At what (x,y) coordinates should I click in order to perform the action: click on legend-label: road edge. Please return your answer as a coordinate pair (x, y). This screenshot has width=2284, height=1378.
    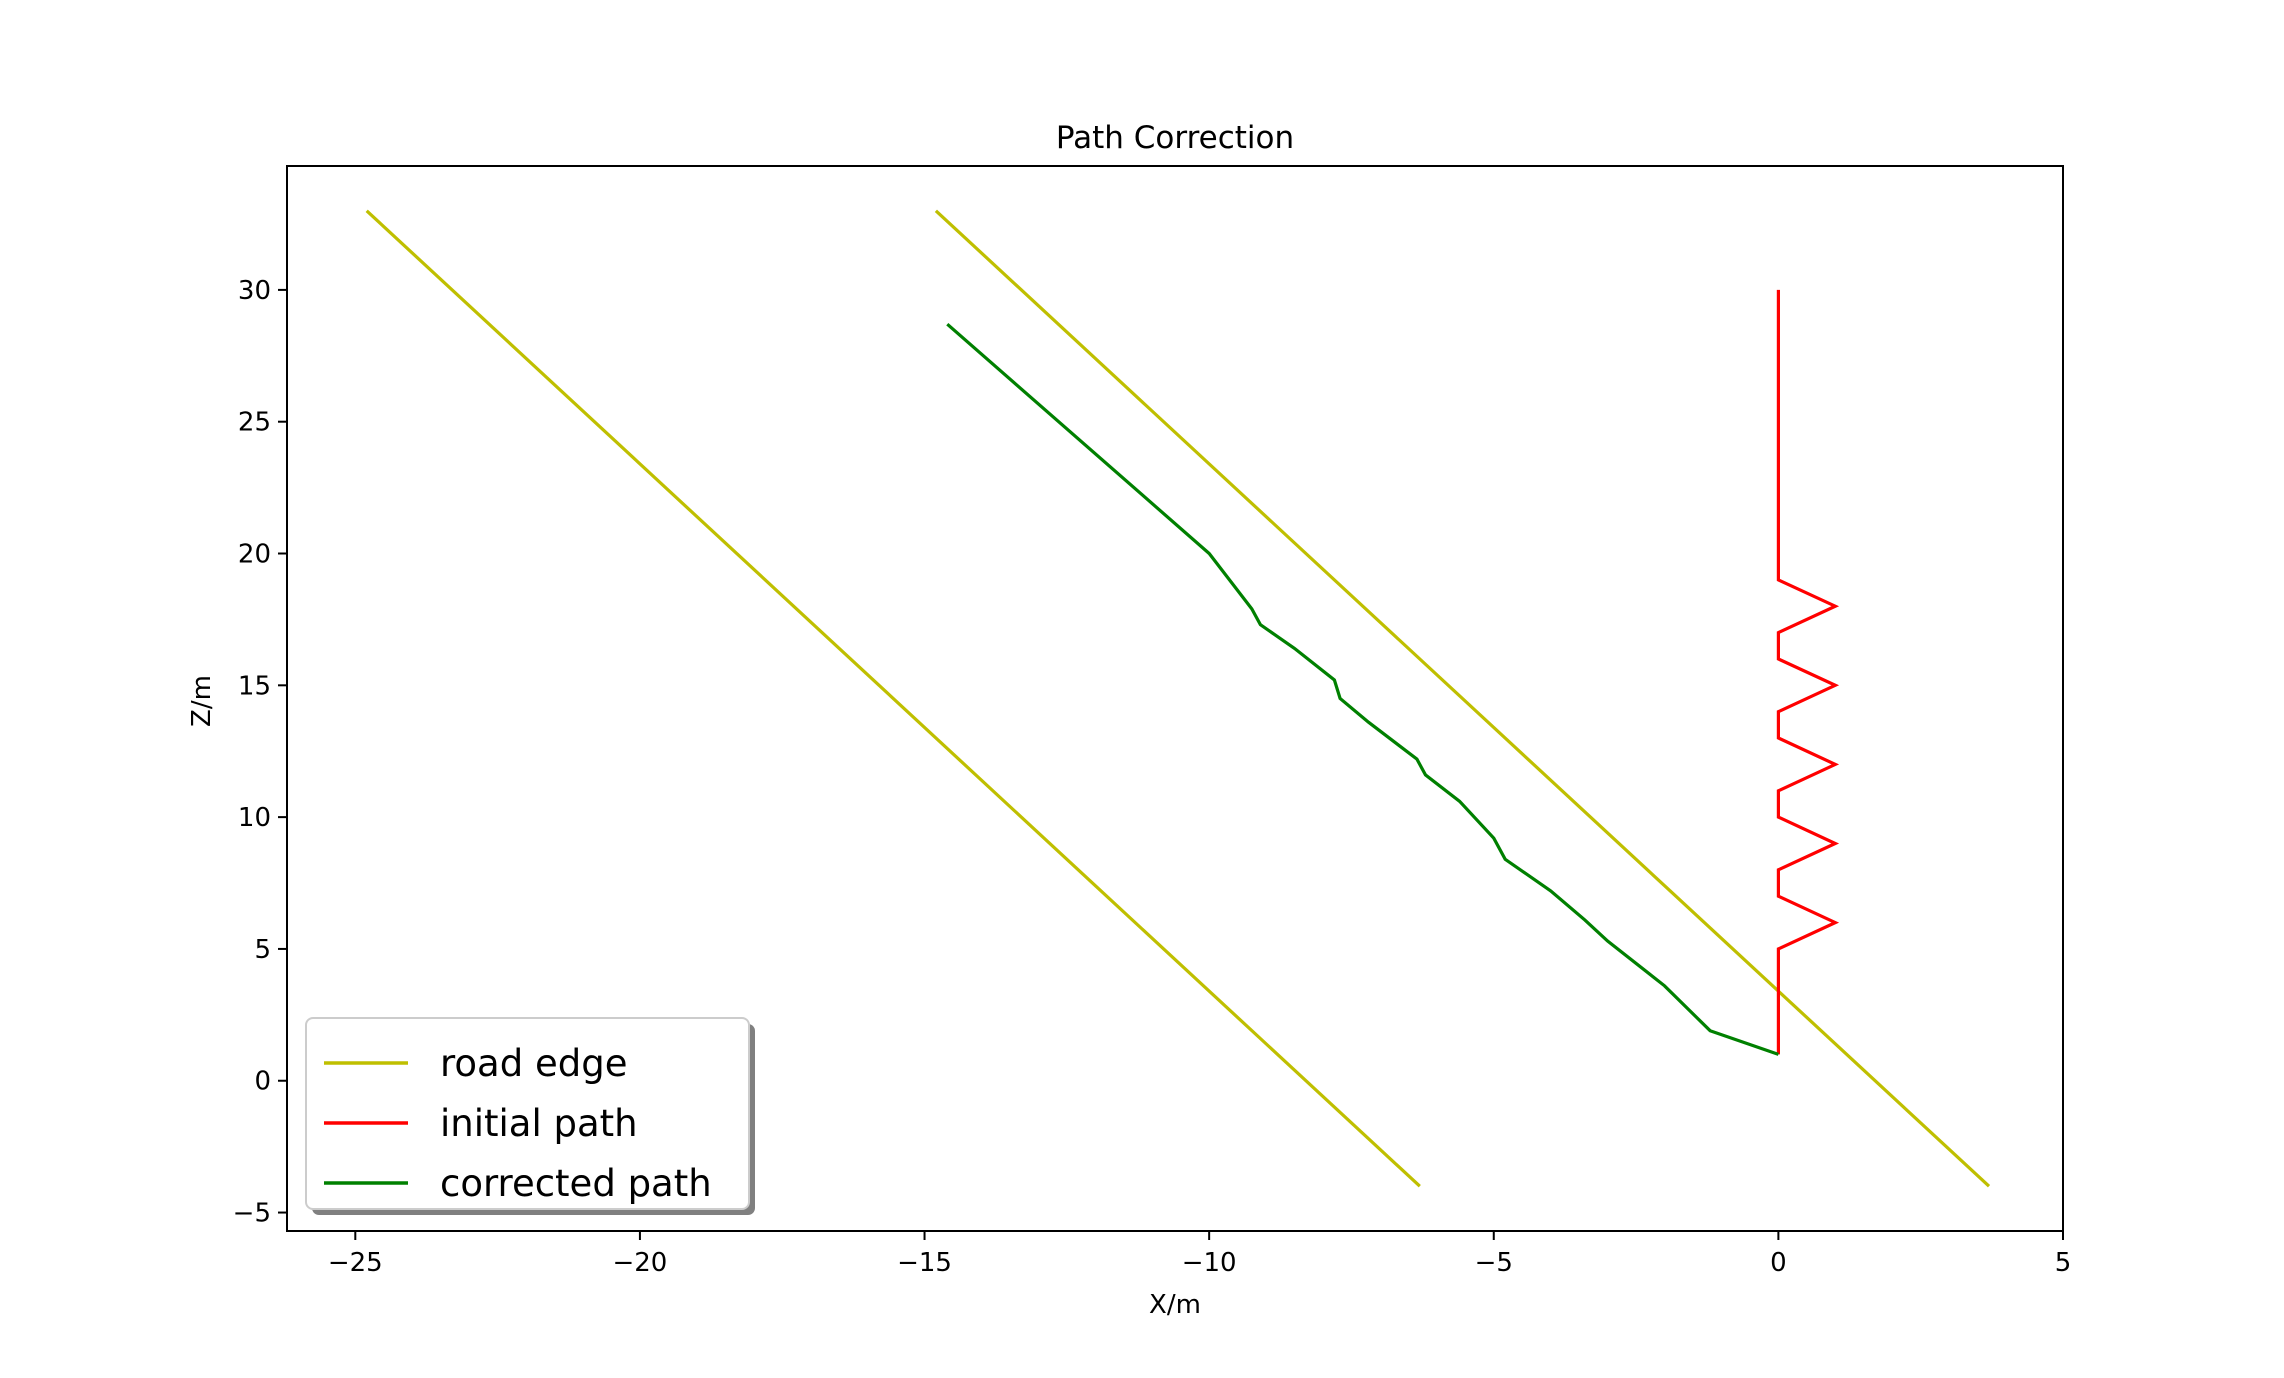
    Looking at the image, I should click on (533, 1063).